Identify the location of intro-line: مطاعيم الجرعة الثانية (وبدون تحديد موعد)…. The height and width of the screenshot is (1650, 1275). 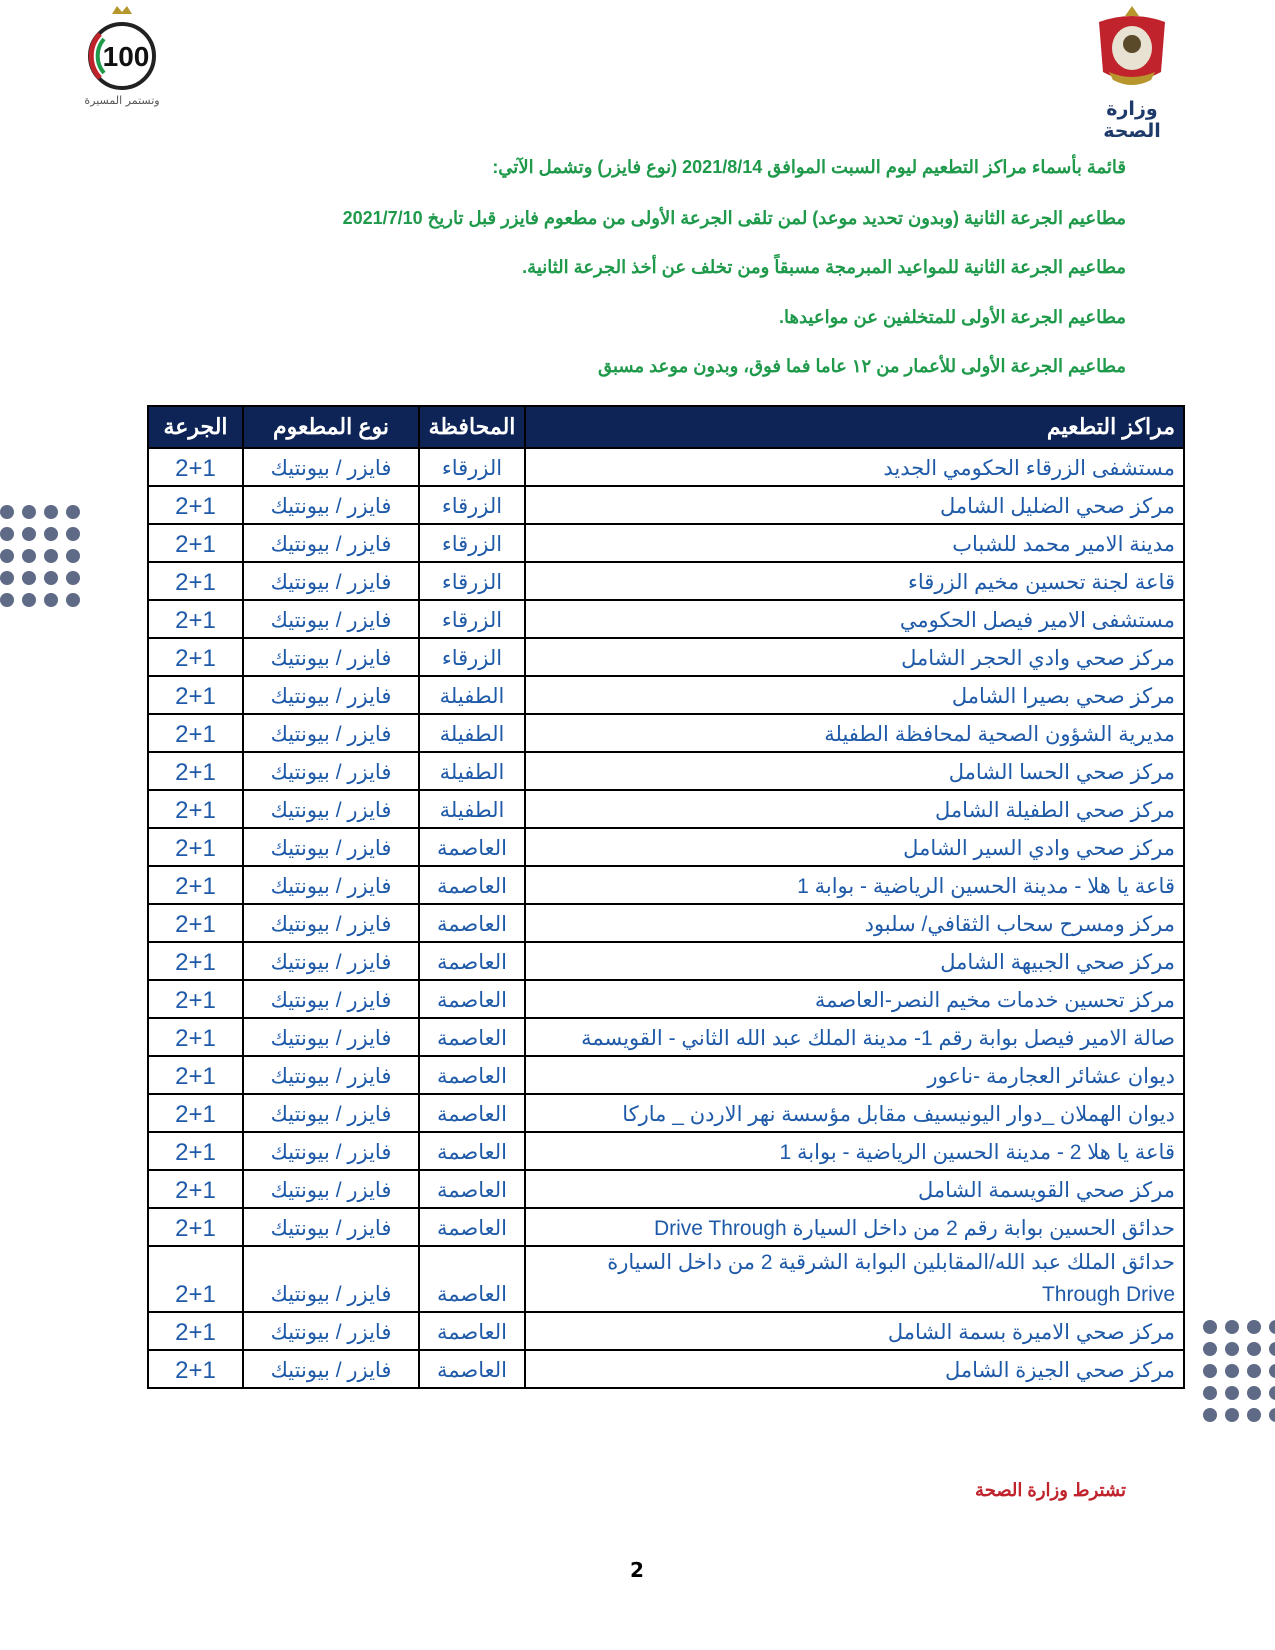
(734, 218).